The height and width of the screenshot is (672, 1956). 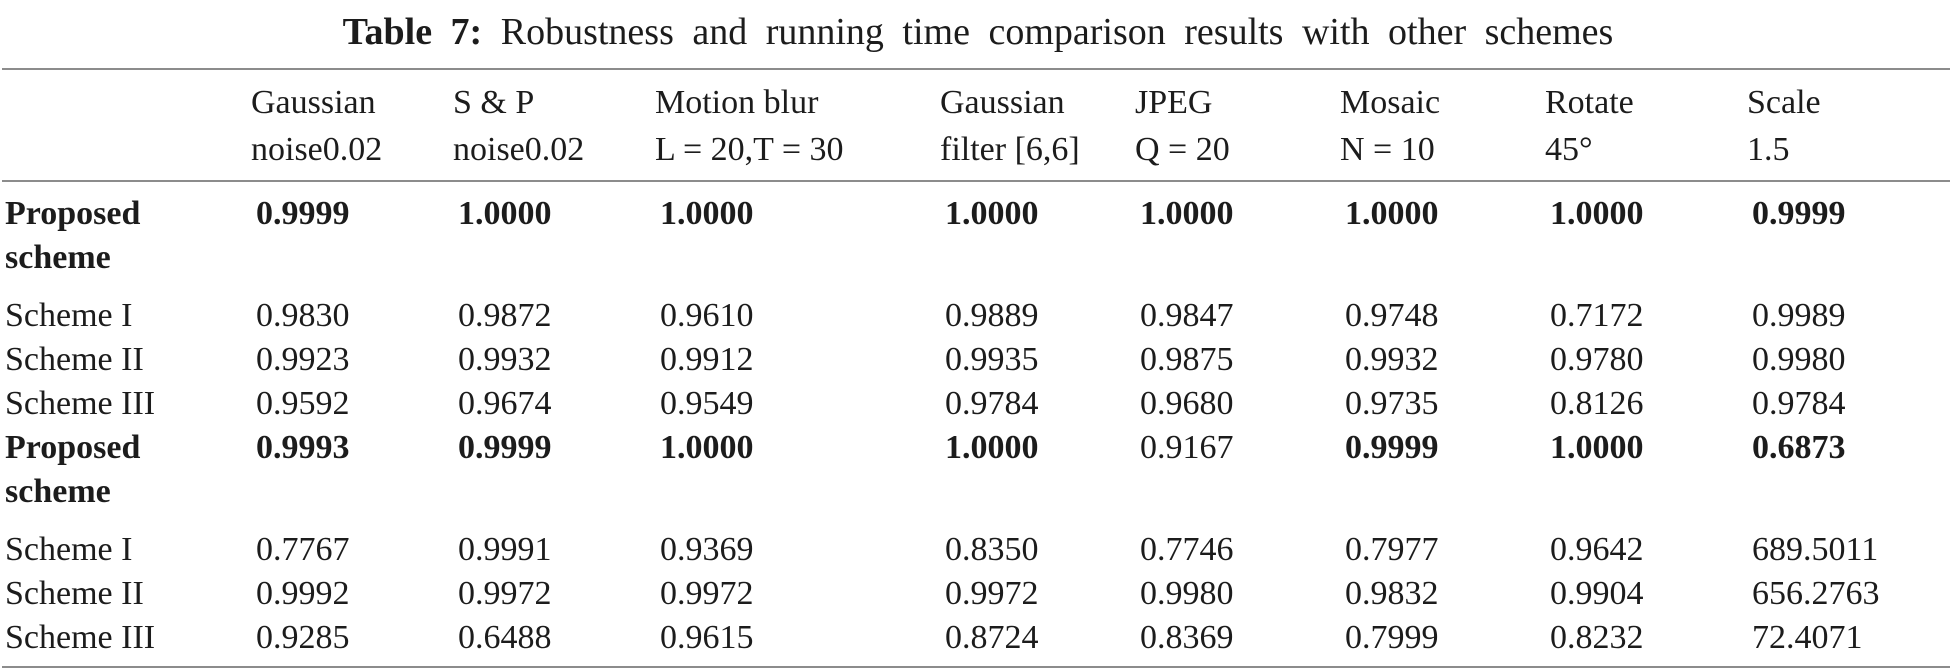 I want to click on cell-value: 0.9610, so click(x=707, y=315).